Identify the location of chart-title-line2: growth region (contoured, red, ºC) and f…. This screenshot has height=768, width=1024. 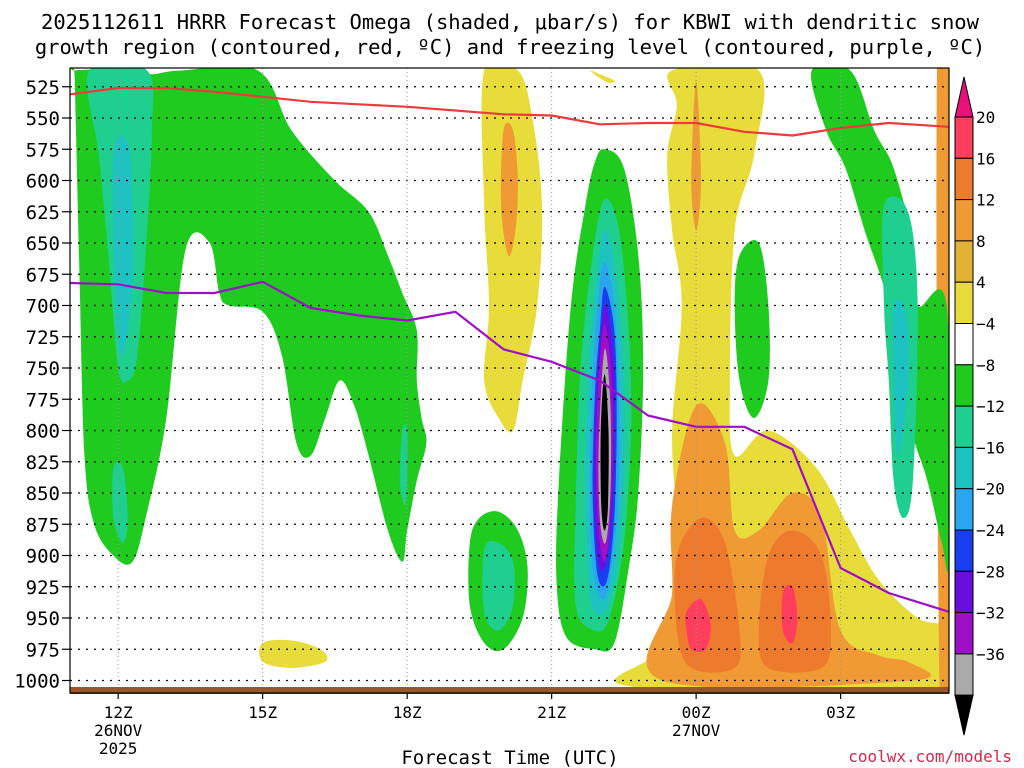
(510, 47).